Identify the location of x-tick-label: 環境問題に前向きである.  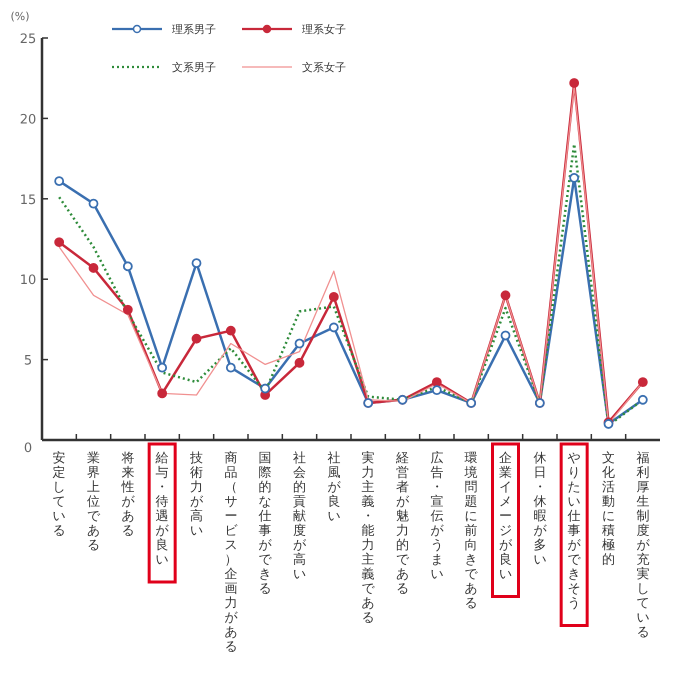
(471, 530).